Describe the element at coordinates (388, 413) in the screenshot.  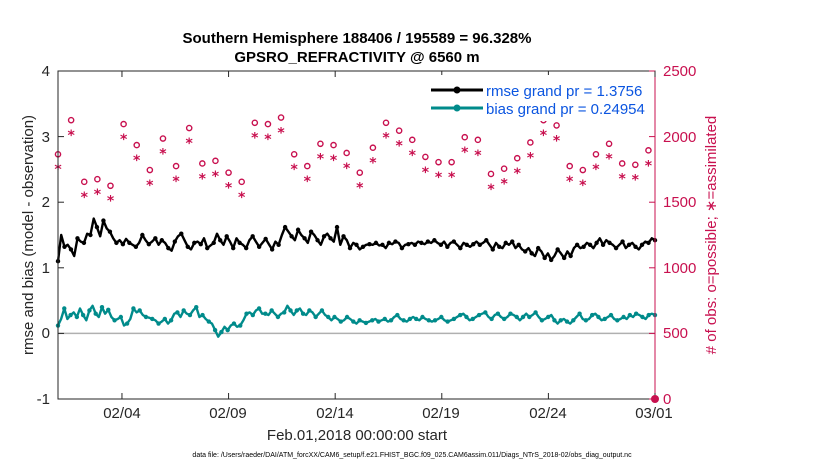
I see `x-tick-labels: 02/04 02/09 02/14 02/19 02/24 03/01` at that location.